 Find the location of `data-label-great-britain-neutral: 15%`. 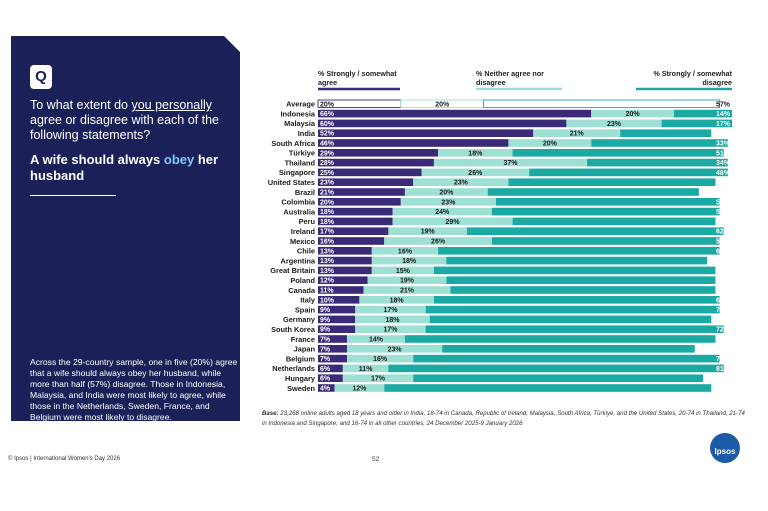

data-label-great-britain-neutral: 15% is located at coordinates (403, 271).